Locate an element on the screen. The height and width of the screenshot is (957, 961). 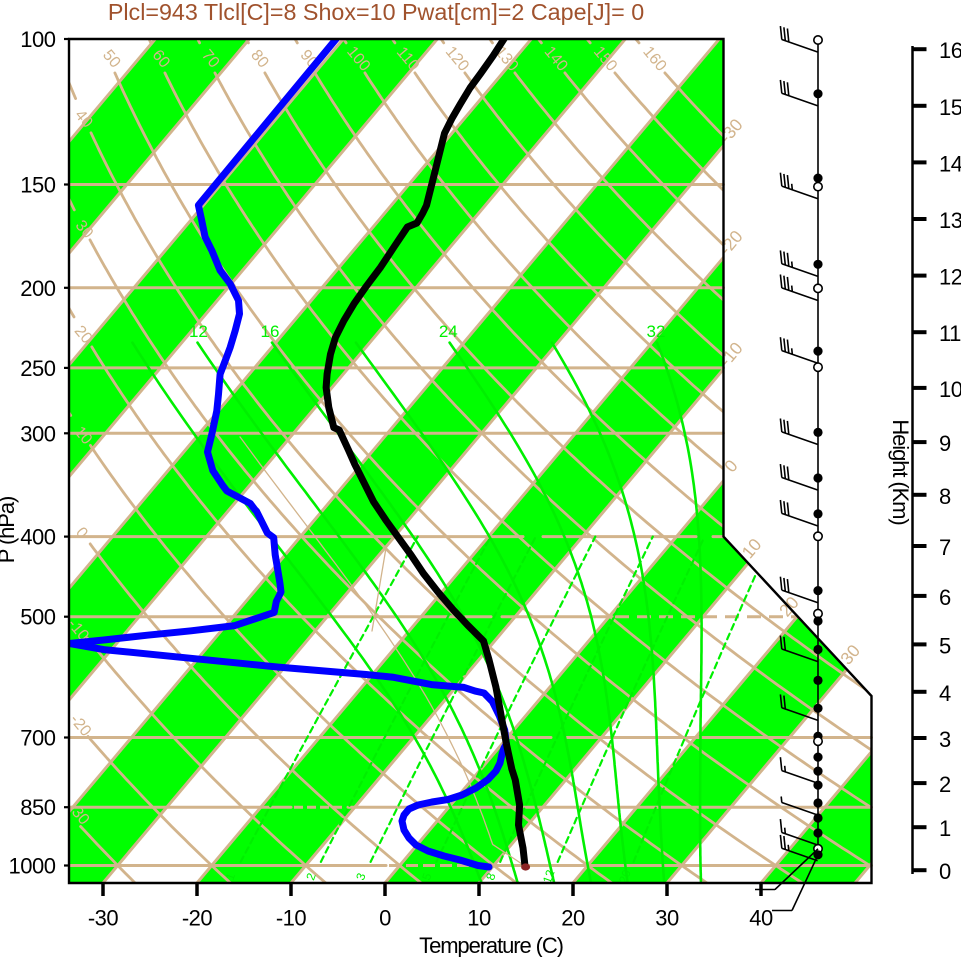
svg-text: 200 is located at coordinates (37, 288).